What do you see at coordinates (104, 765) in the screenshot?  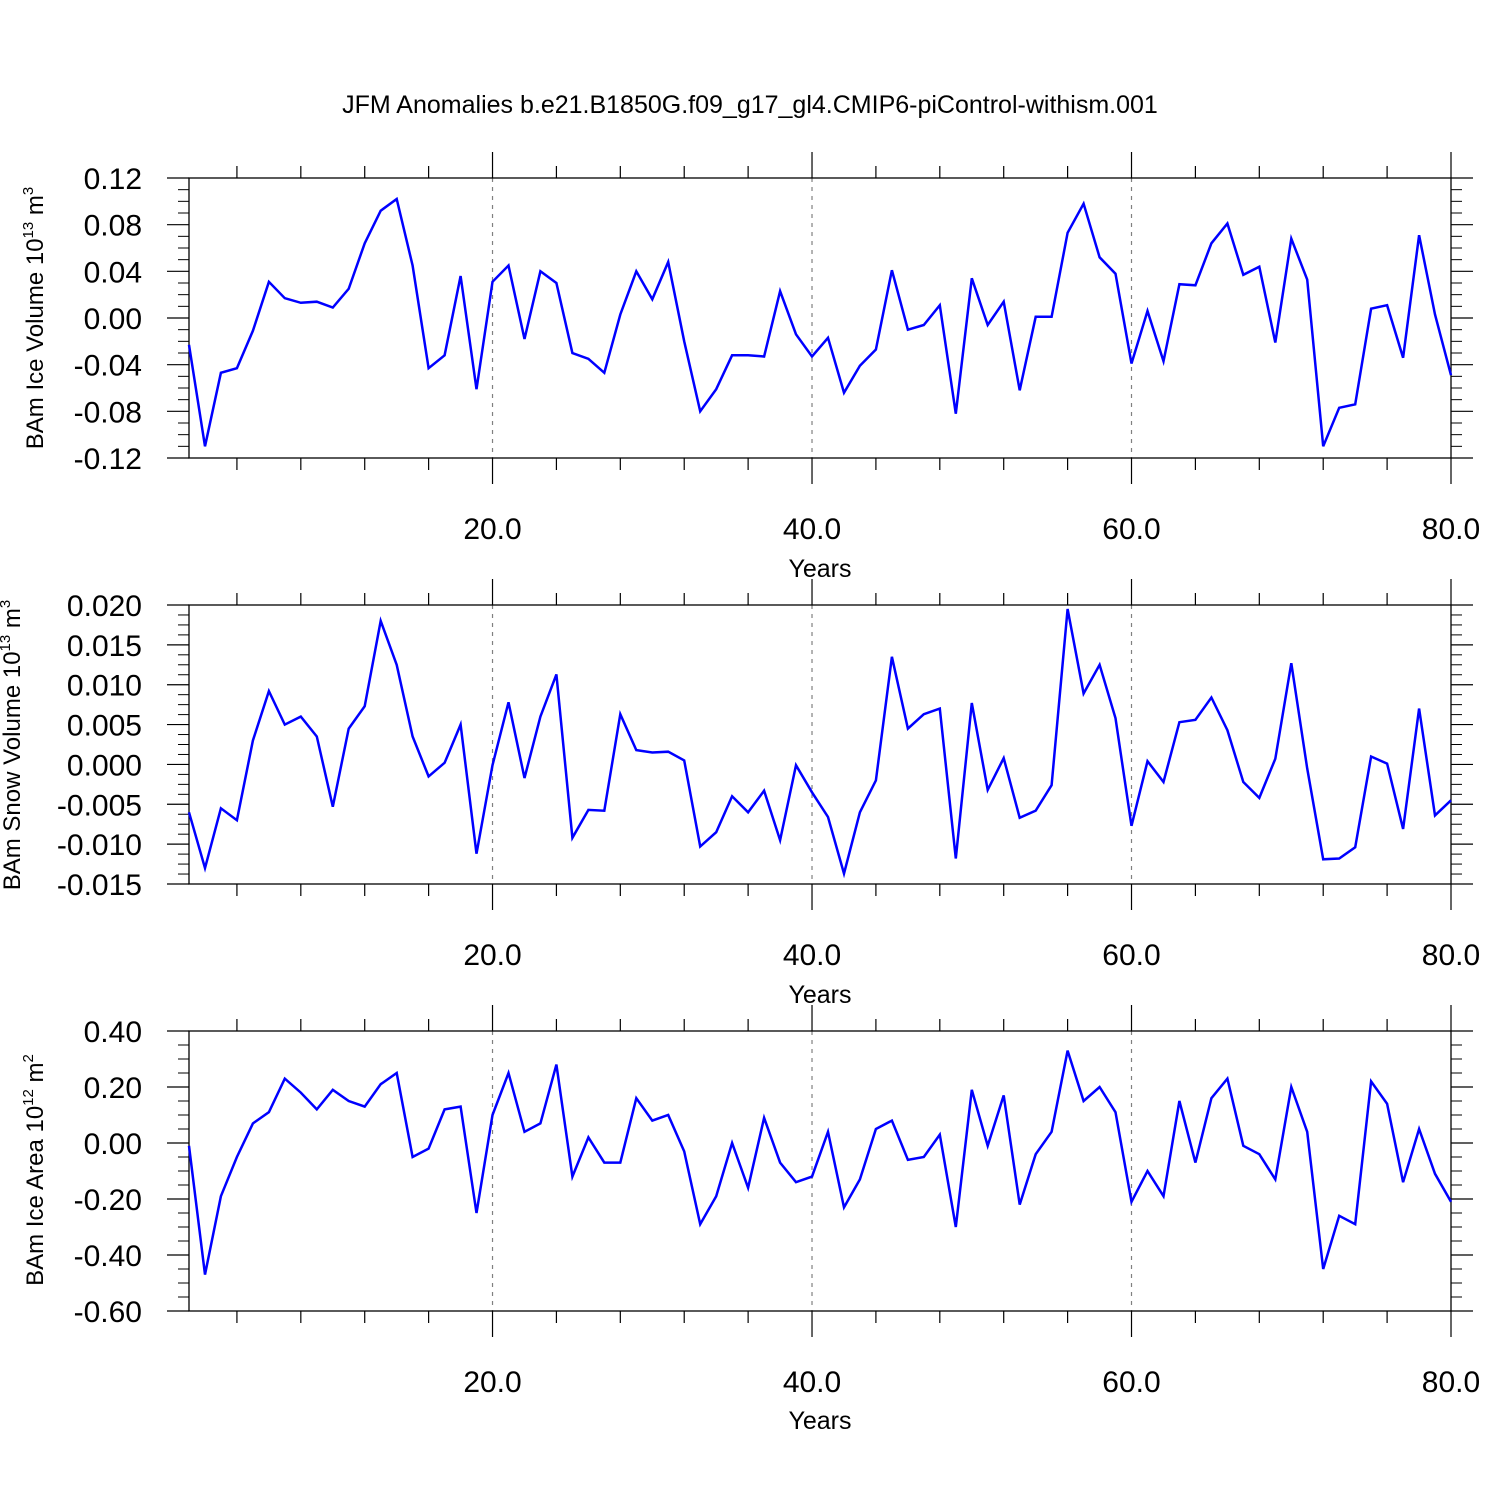 I see `y-tick-label: 0.000` at bounding box center [104, 765].